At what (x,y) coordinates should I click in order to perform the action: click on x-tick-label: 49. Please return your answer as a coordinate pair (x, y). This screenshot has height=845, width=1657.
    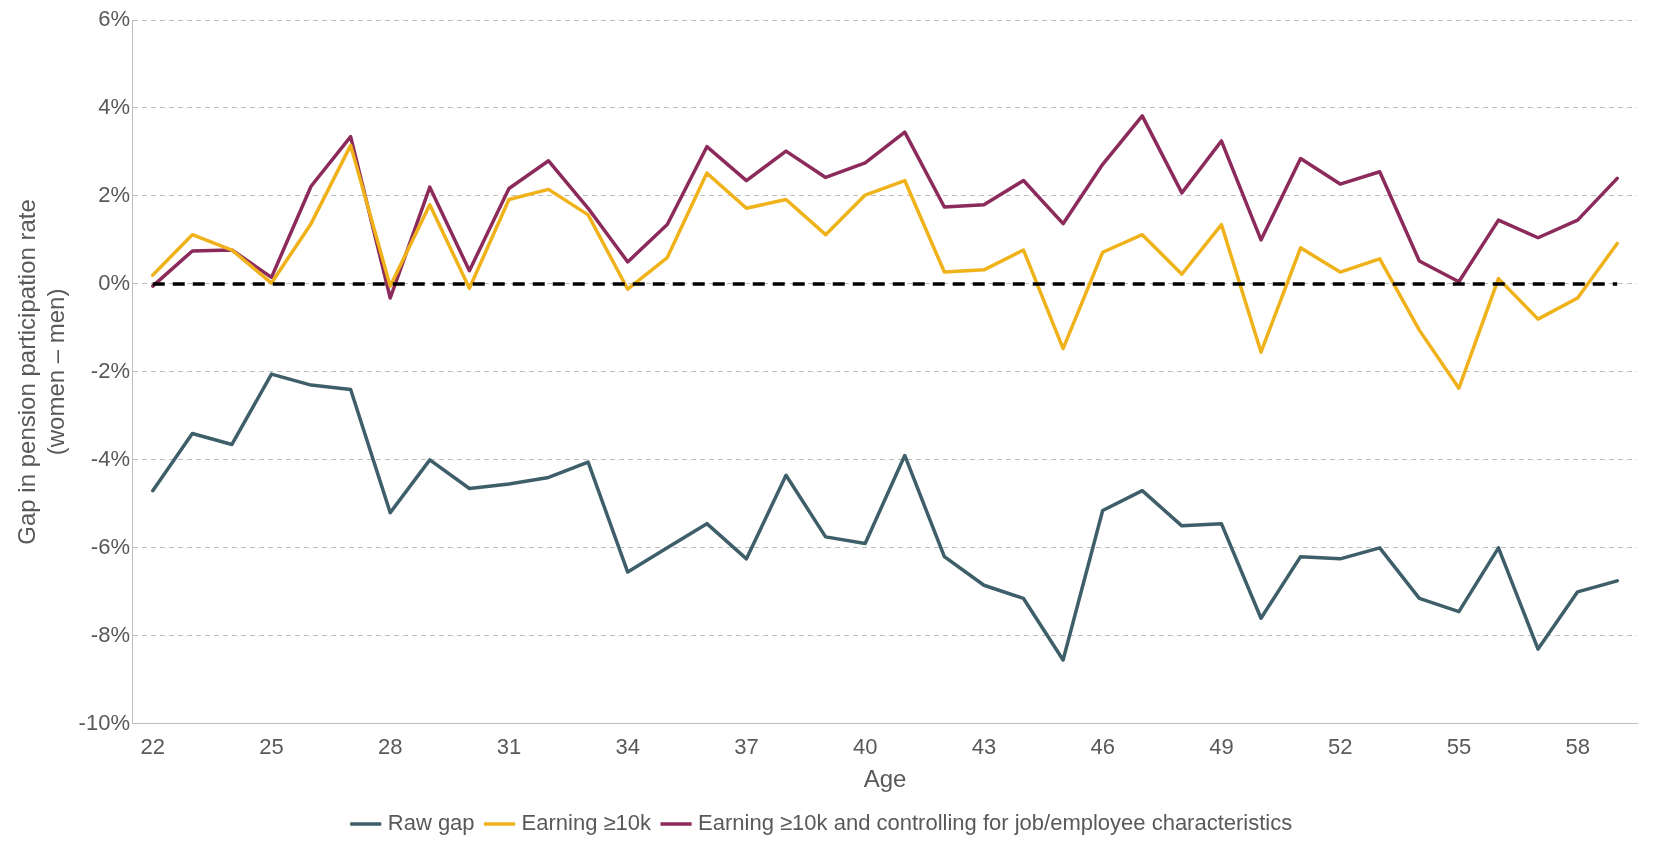
    Looking at the image, I should click on (1221, 747).